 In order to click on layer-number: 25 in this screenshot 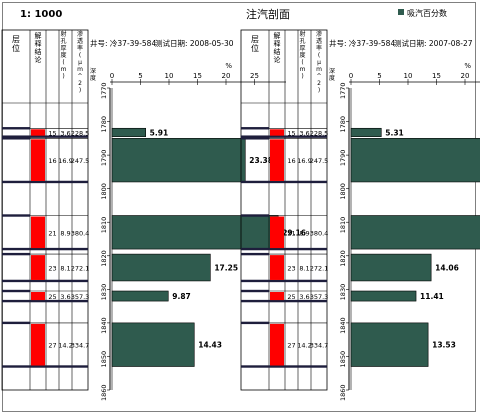, I will do `click(291, 297)`.